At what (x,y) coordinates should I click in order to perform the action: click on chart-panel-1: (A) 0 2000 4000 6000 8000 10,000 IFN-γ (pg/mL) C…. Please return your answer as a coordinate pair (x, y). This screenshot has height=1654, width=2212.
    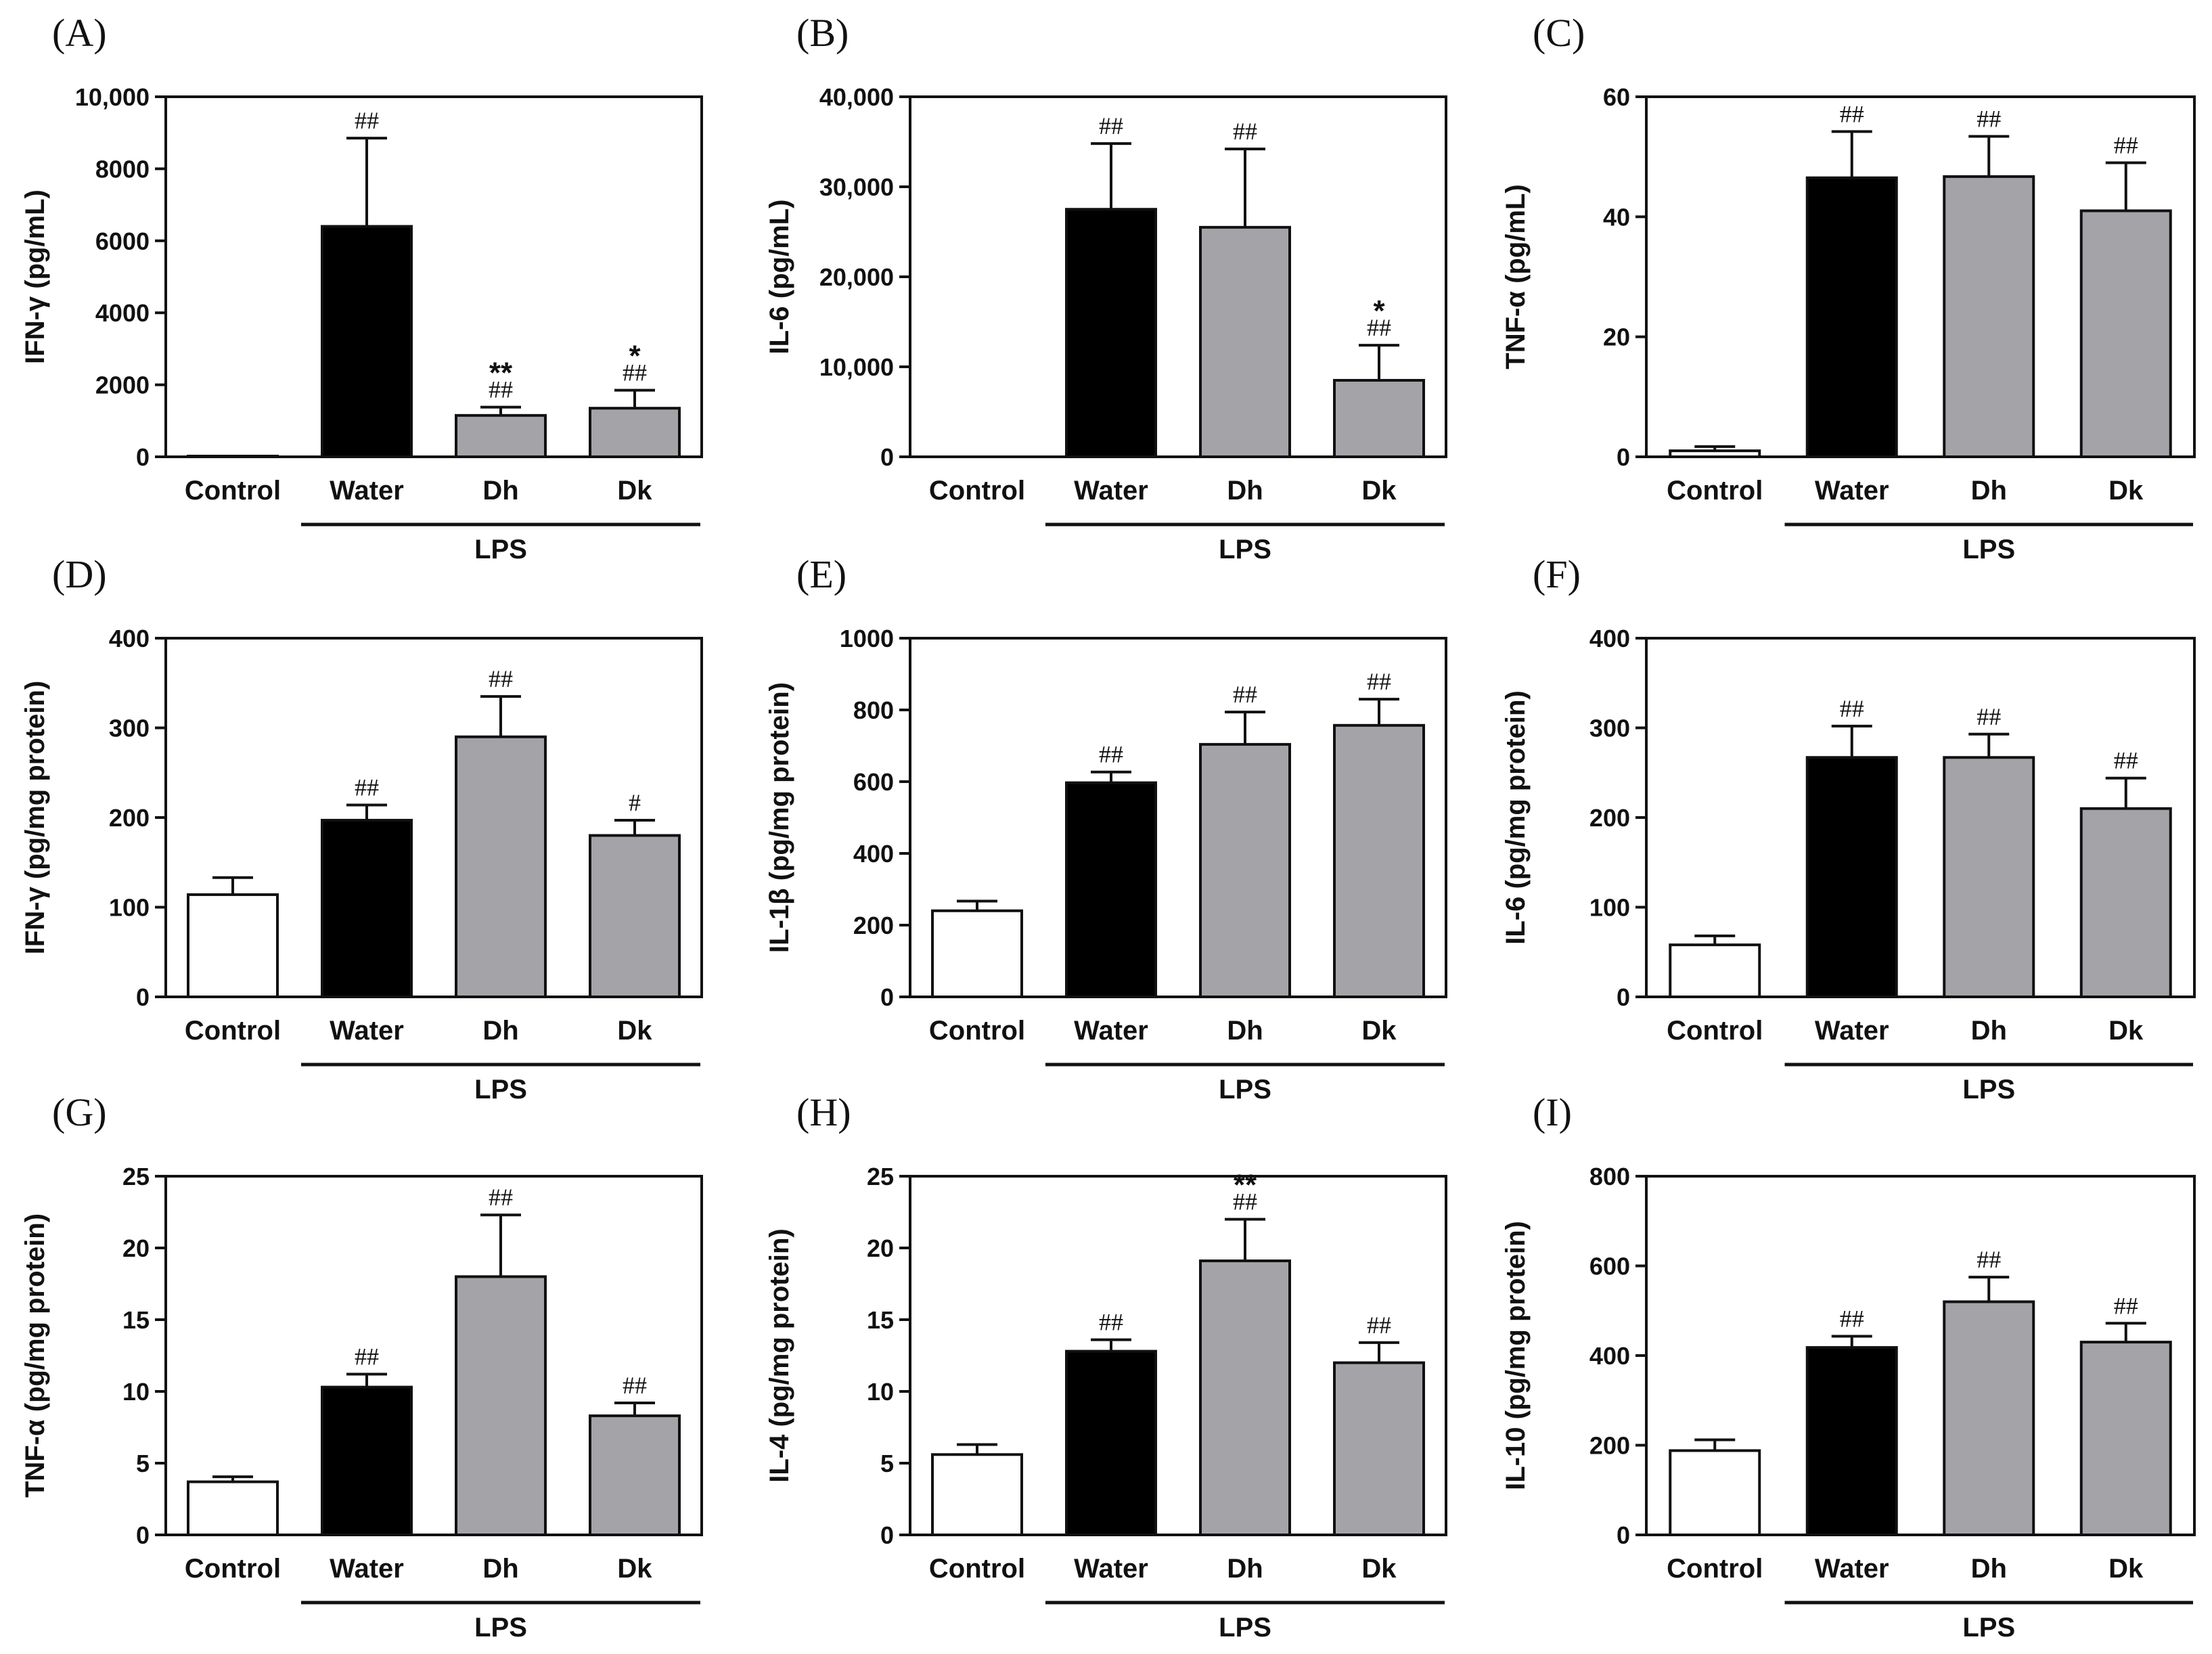
    Looking at the image, I should click on (361, 287).